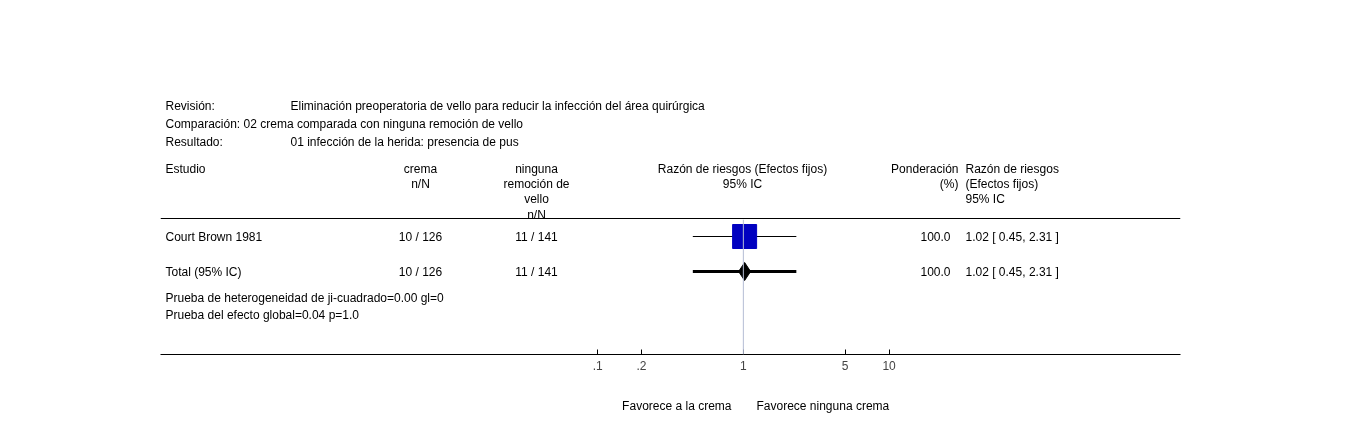  What do you see at coordinates (185, 168) in the screenshot?
I see `text: Estudio` at bounding box center [185, 168].